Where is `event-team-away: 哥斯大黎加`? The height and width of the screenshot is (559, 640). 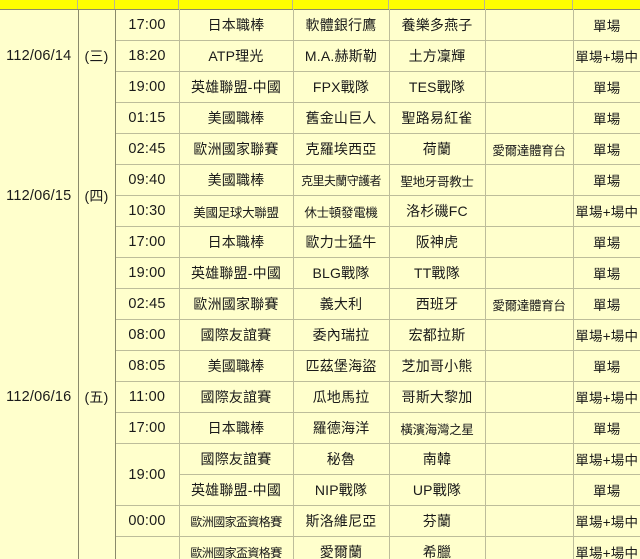 event-team-away: 哥斯大黎加 is located at coordinates (437, 397).